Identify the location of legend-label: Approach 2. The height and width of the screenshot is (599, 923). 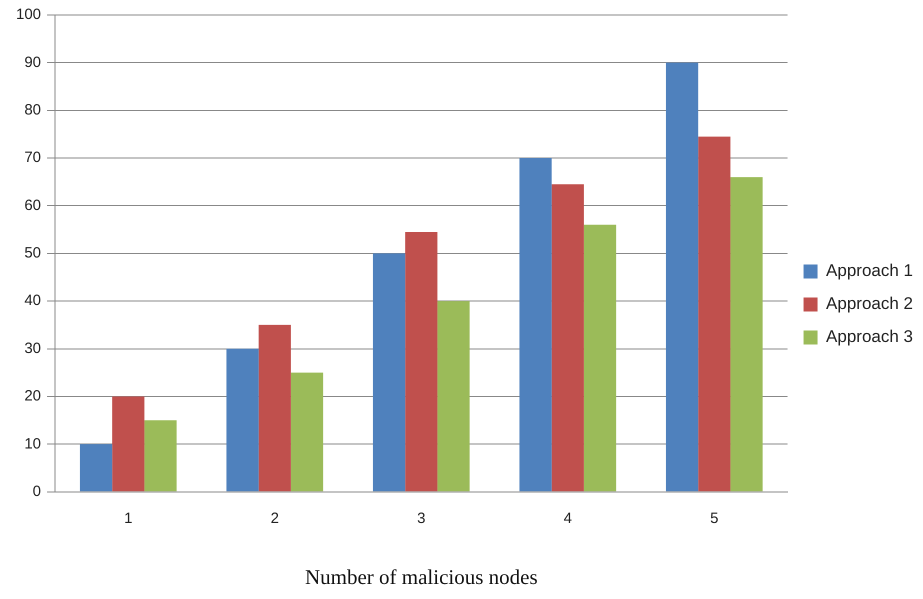
(869, 304).